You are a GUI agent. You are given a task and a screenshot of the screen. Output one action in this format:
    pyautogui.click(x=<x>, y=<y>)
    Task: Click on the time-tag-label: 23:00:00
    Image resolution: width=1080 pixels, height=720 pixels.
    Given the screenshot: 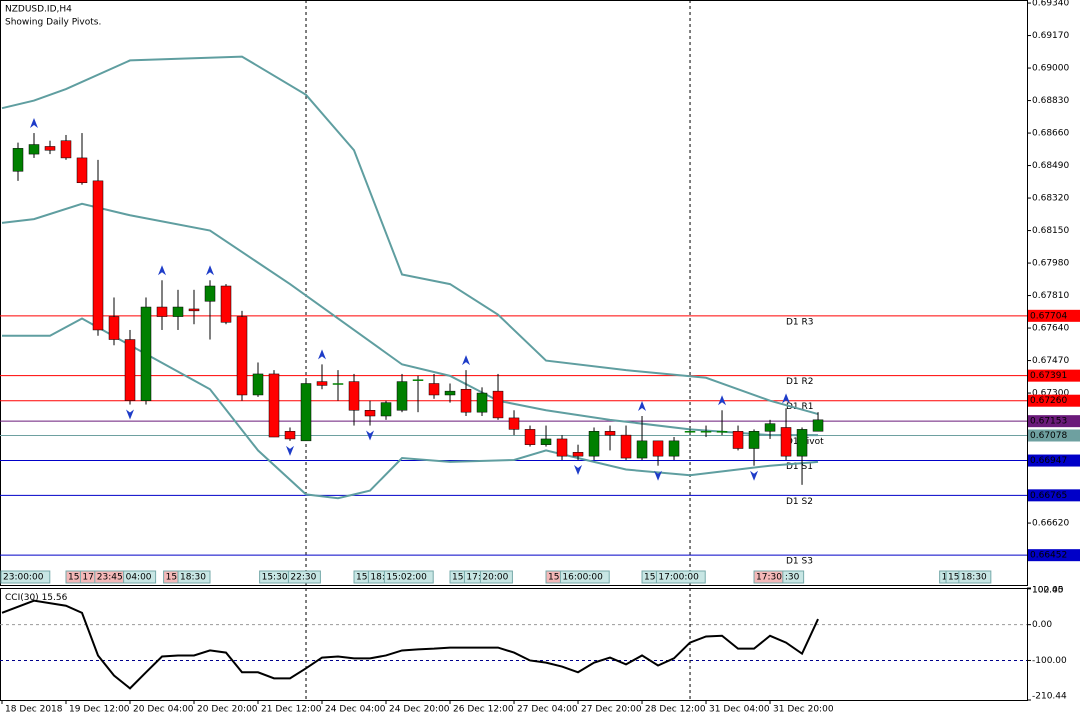 What is the action you would take?
    pyautogui.click(x=23, y=578)
    